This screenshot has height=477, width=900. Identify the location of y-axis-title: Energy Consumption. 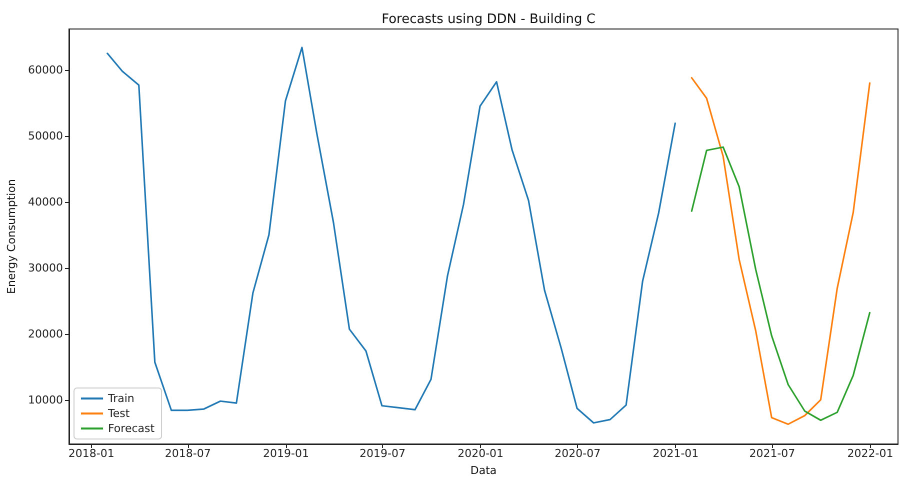
(11, 236).